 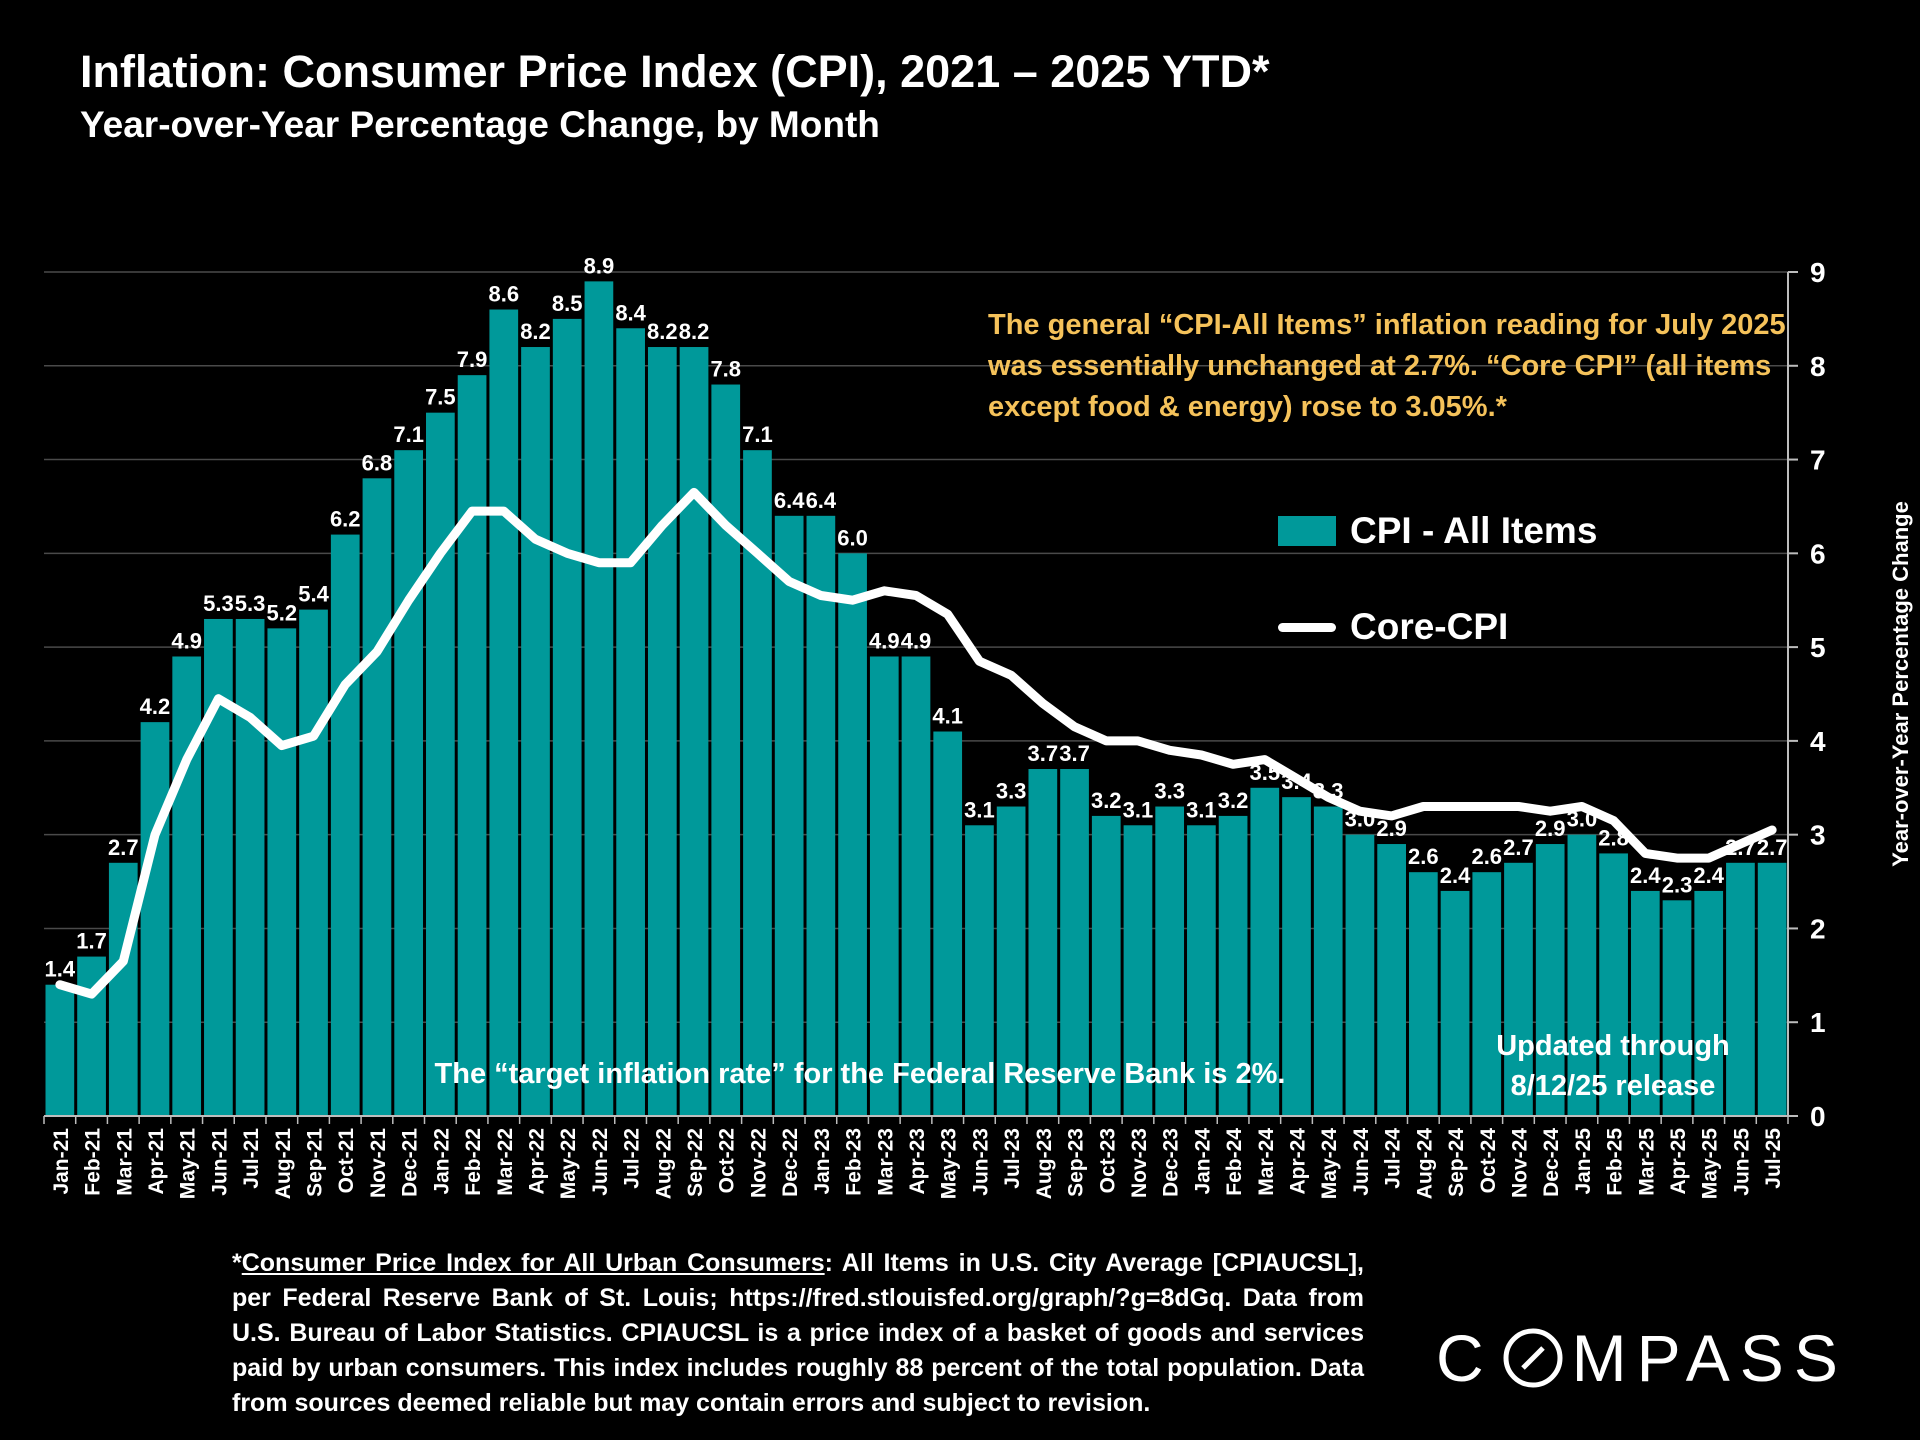 I want to click on x-tick-label: Nov-23, so click(x=1139, y=1163).